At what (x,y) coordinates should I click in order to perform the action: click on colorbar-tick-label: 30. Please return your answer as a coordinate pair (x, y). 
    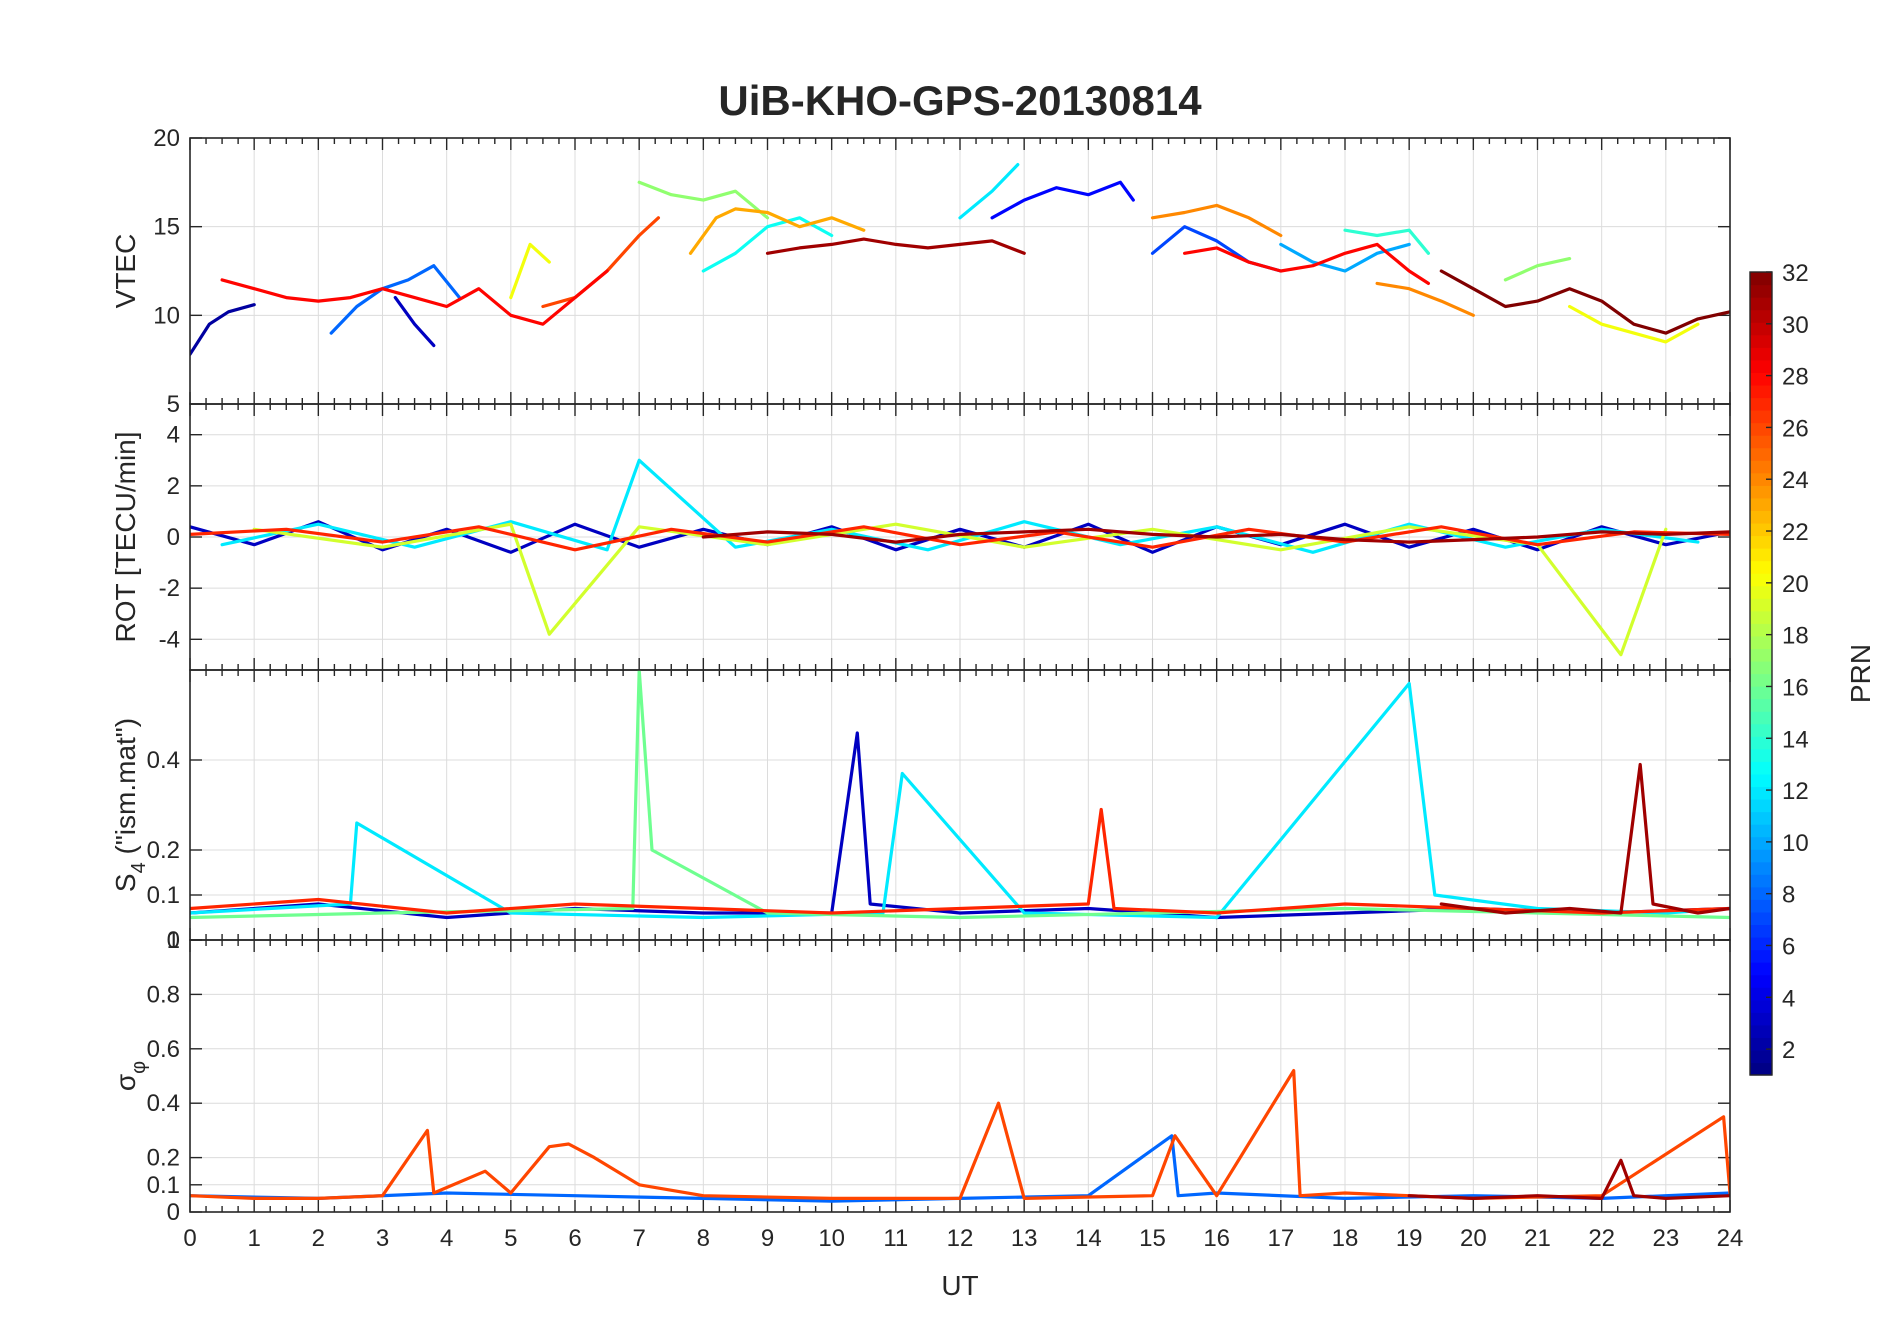
    Looking at the image, I should click on (1795, 325).